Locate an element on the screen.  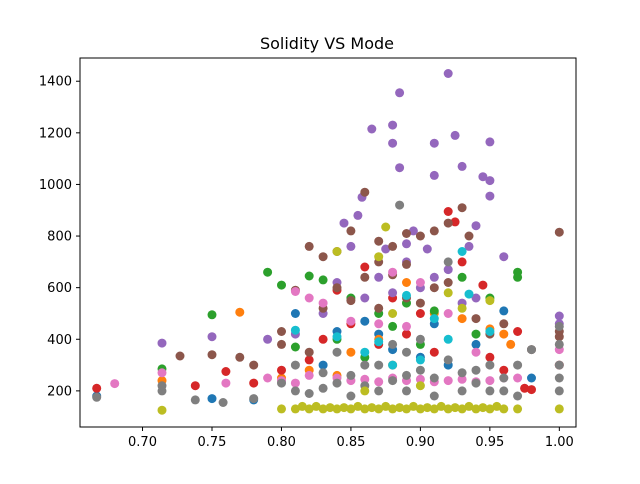
y-tick-label: 600 is located at coordinates (59, 288).